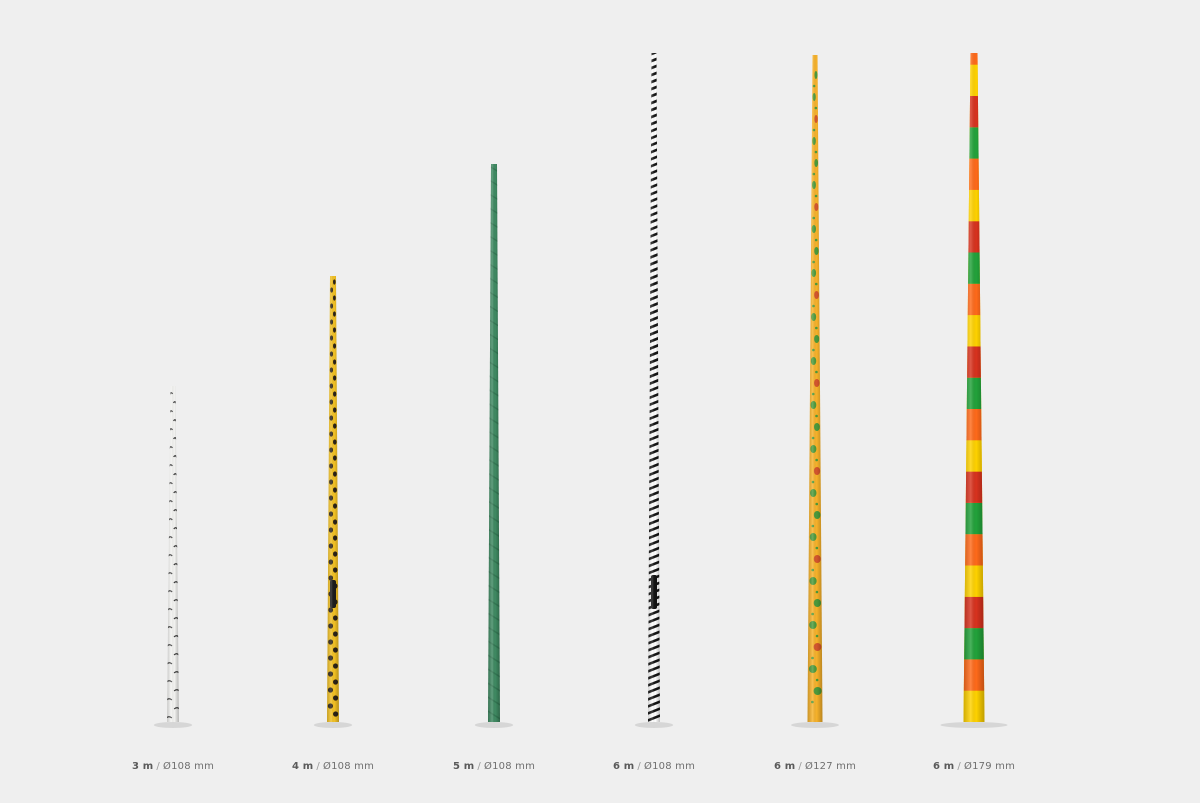  I want to click on caption-pole-1: 3 m / Ø108 mm, so click(173, 766).